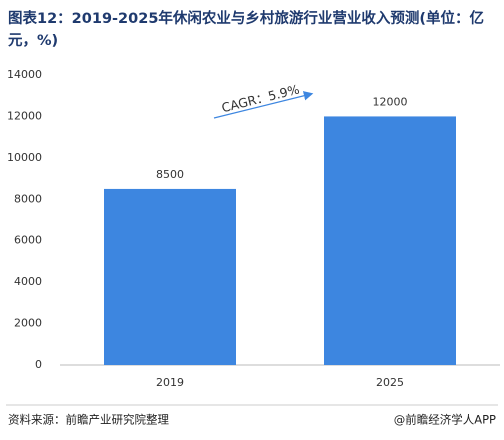 This screenshot has height=440, width=504. What do you see at coordinates (88, 420) in the screenshot?
I see `source: 资料来源：前瞻产业研究院整理` at bounding box center [88, 420].